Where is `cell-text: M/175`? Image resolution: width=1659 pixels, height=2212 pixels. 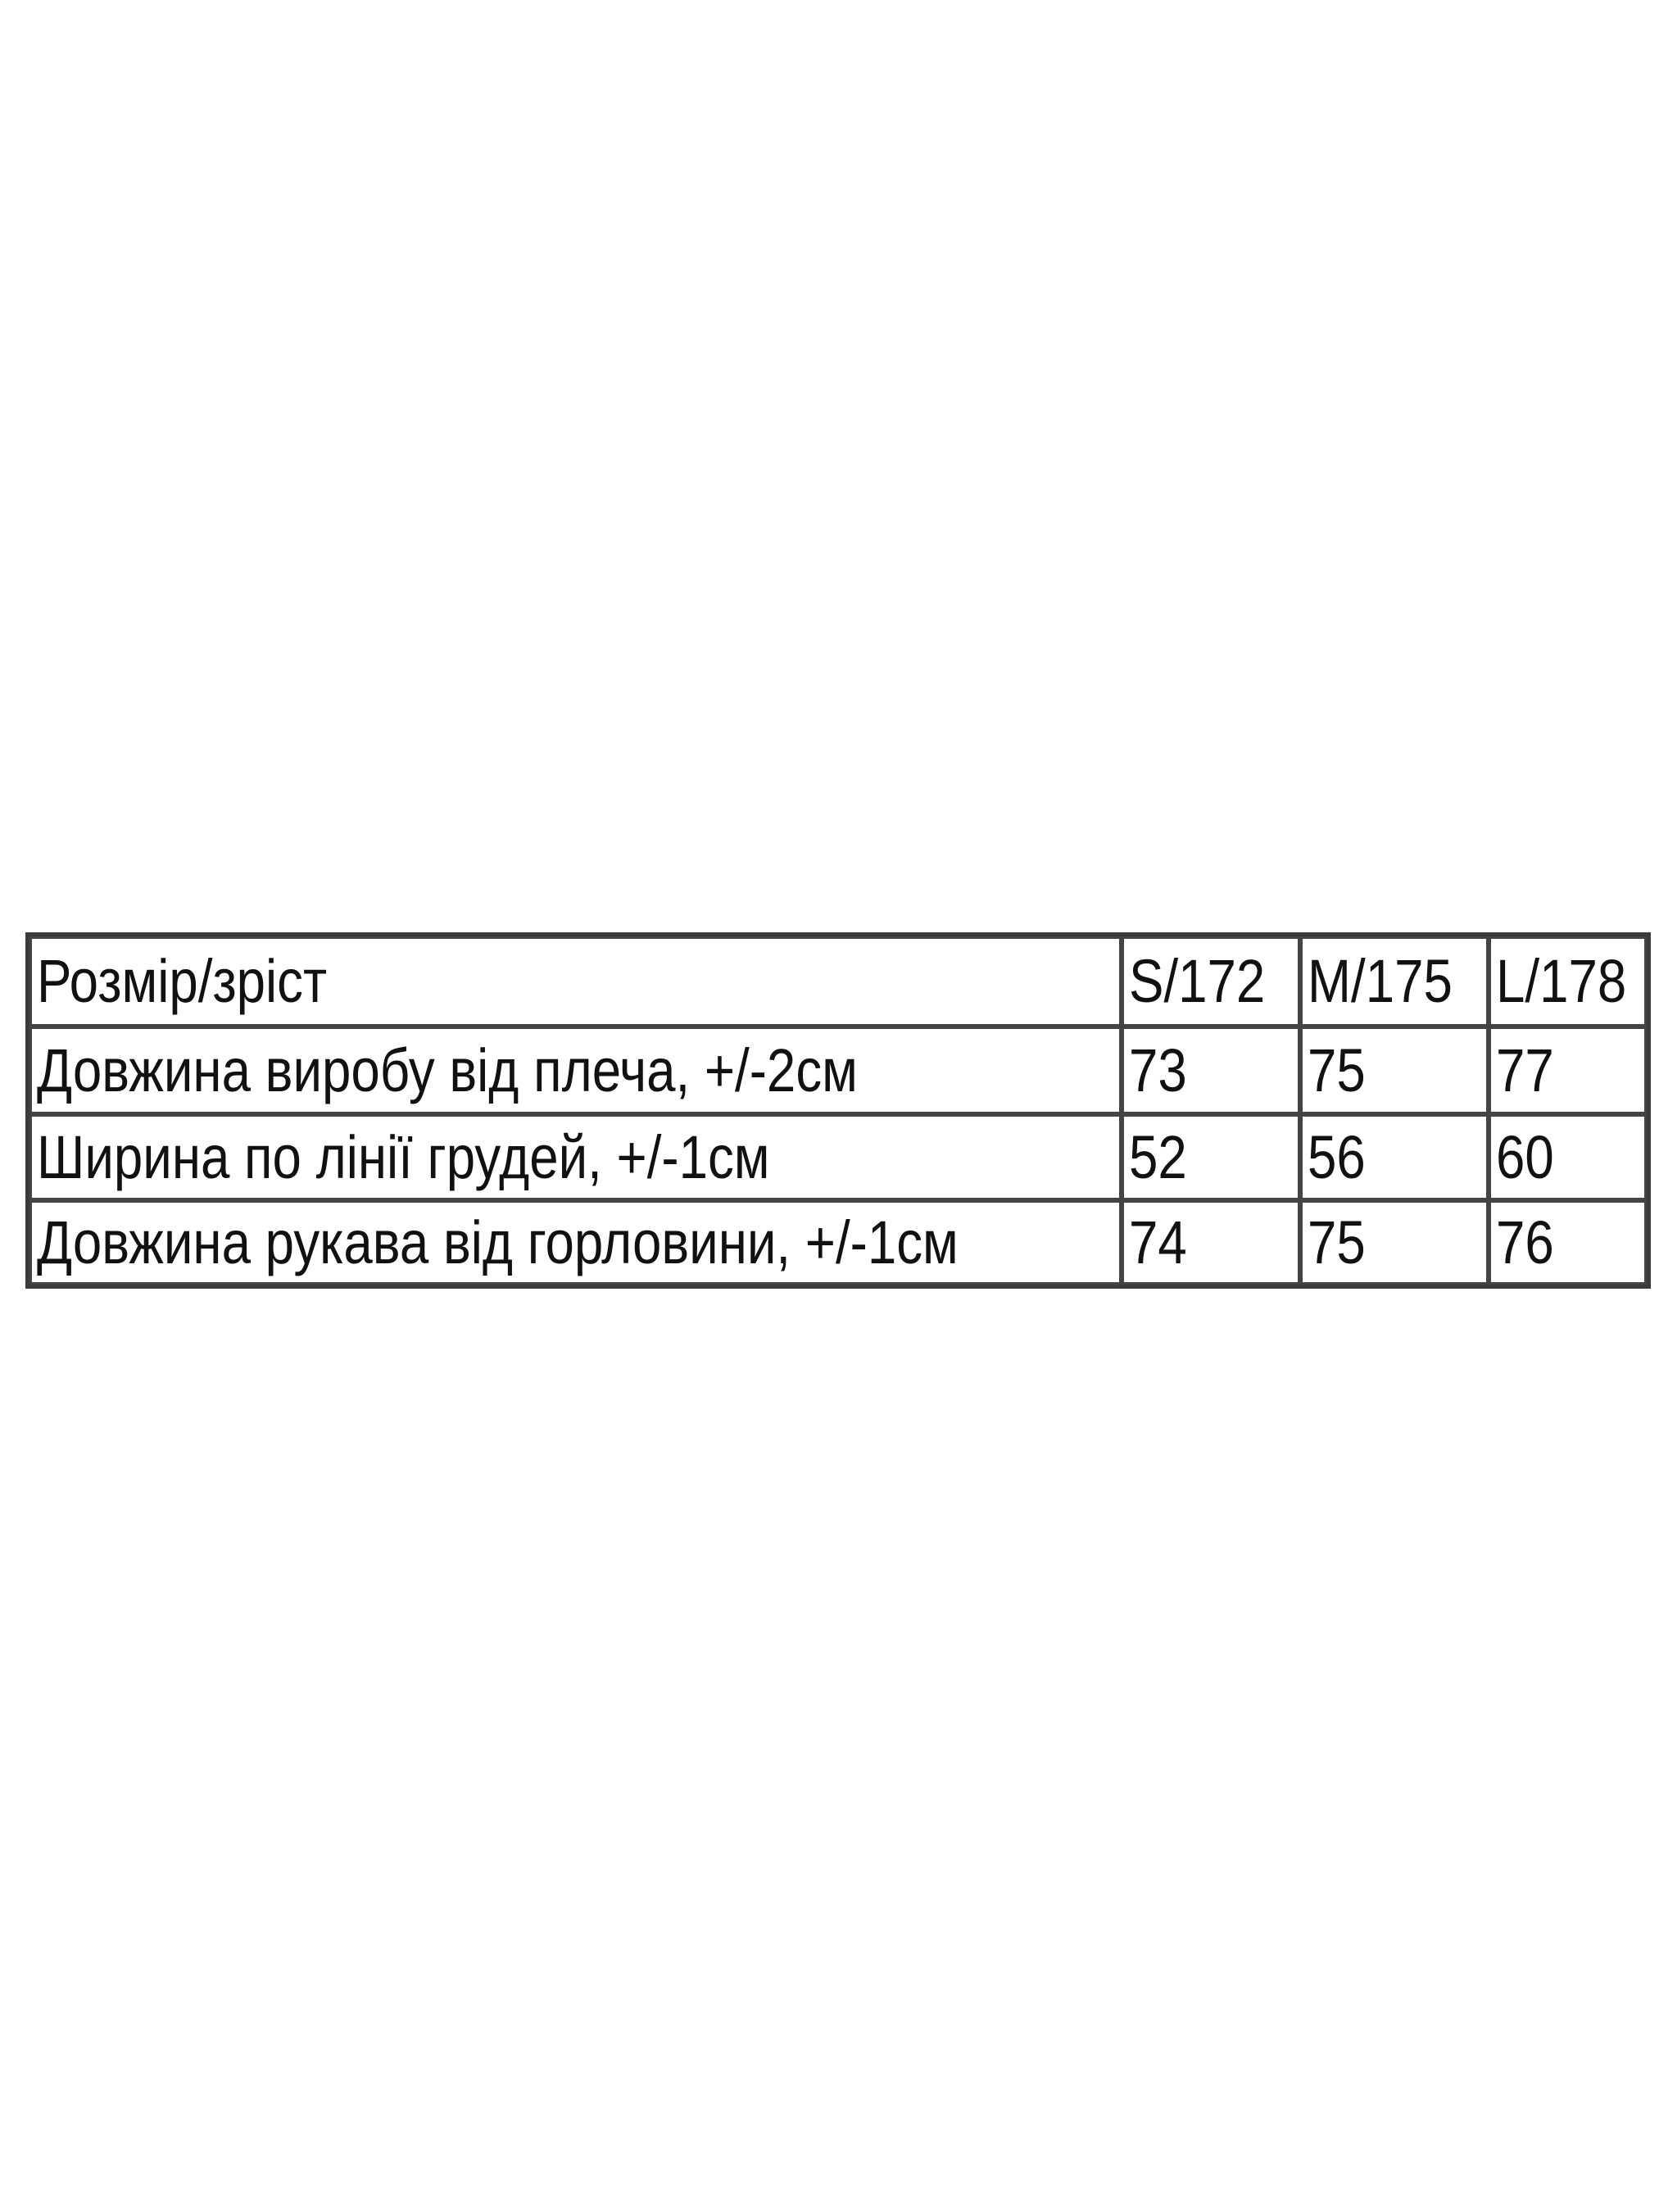 cell-text: M/175 is located at coordinates (1380, 981).